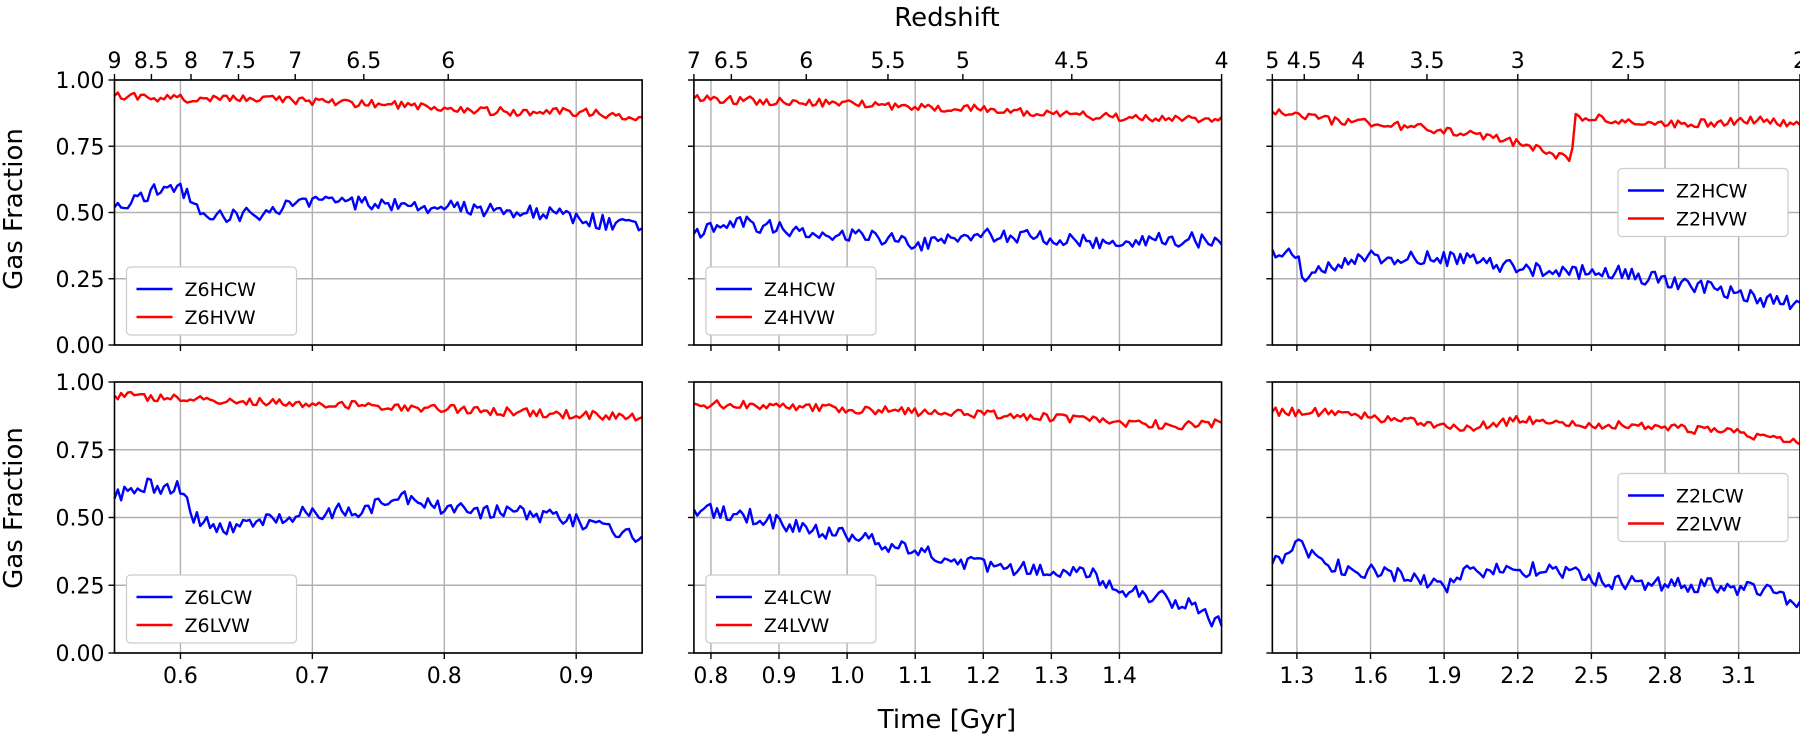  Describe the element at coordinates (219, 318) in the screenshot. I see `legend-label: Z6HVW` at that location.